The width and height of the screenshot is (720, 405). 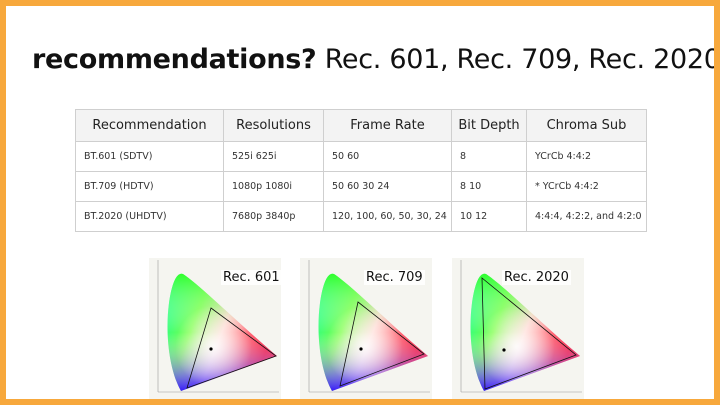 I want to click on slide-title-bold: recommendations?, so click(x=174, y=59).